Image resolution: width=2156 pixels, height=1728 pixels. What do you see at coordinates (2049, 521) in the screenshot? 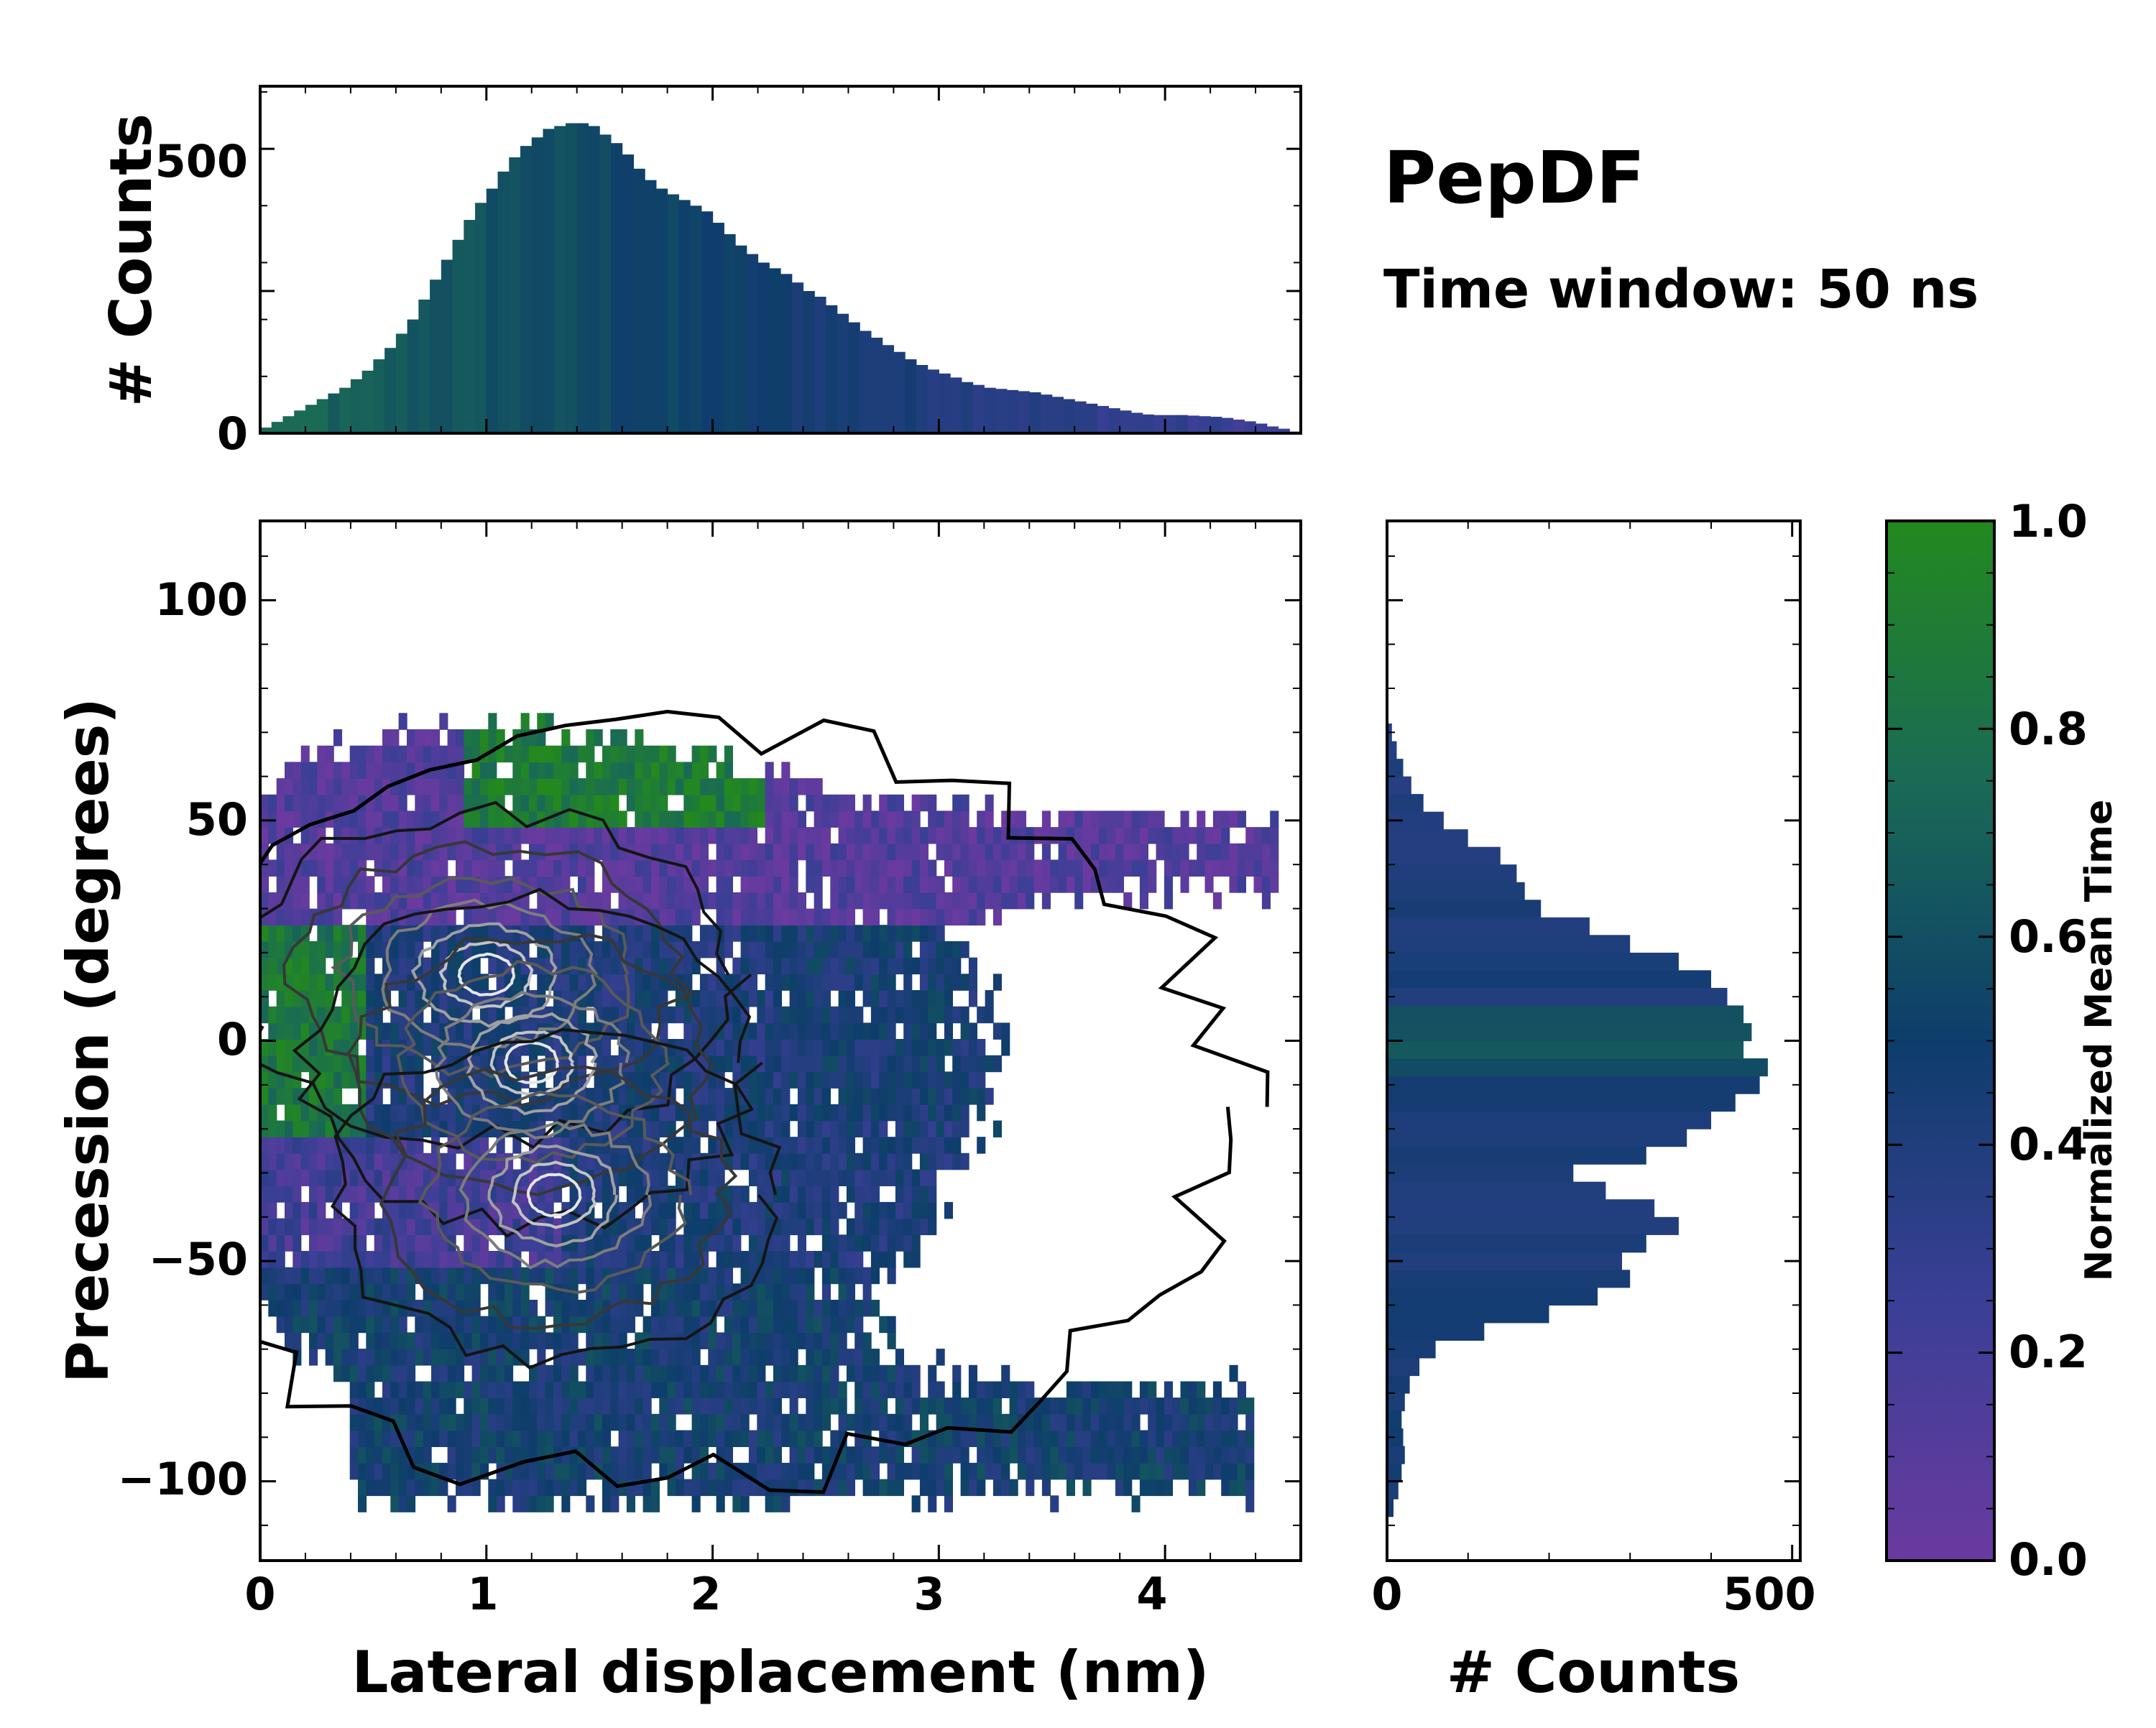
I see `cbar-tick-1.0: 1.0` at bounding box center [2049, 521].